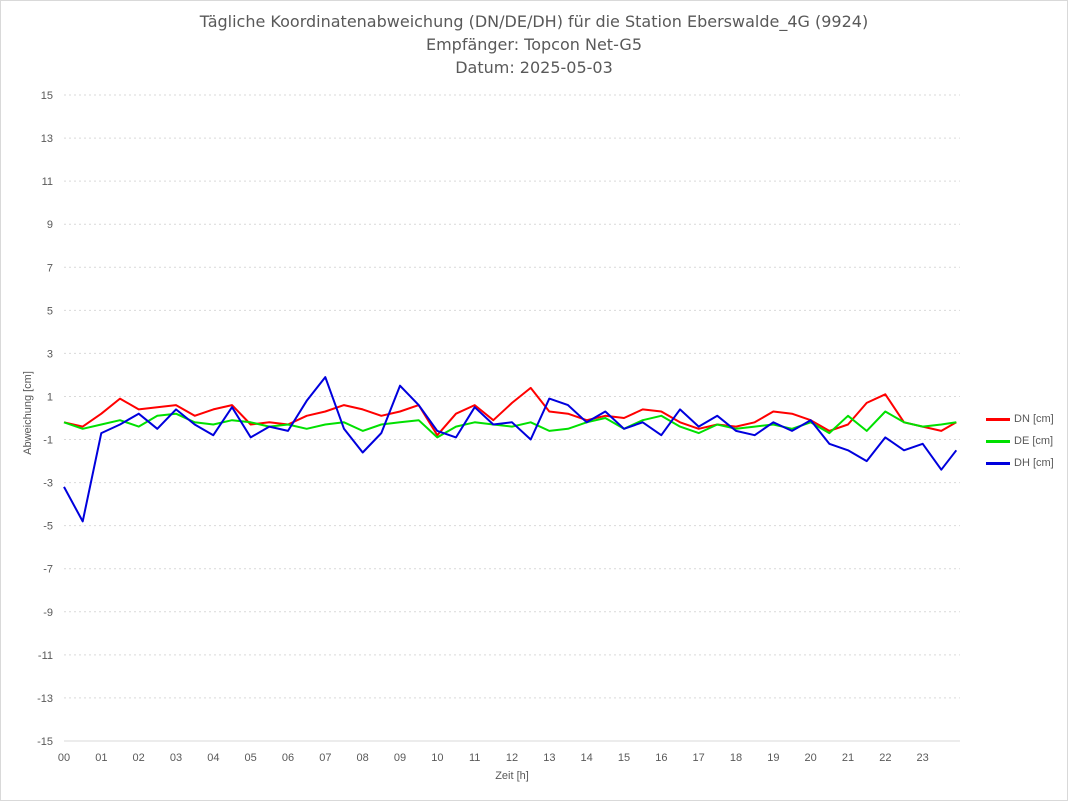 The width and height of the screenshot is (1068, 801). Describe the element at coordinates (400, 758) in the screenshot. I see `x-tick-label: 09` at that location.